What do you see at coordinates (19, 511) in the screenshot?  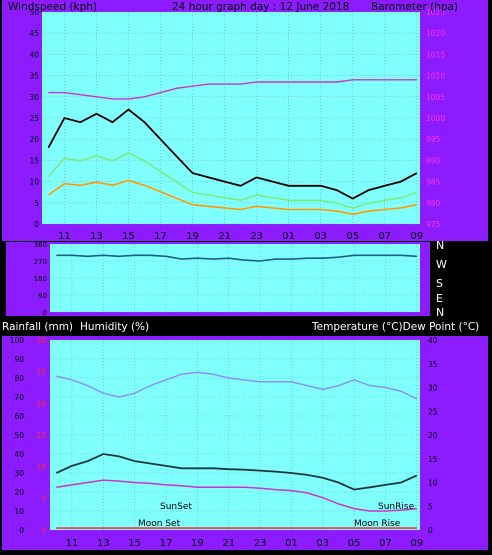 I see `humidity-tick-label: 10` at bounding box center [19, 511].